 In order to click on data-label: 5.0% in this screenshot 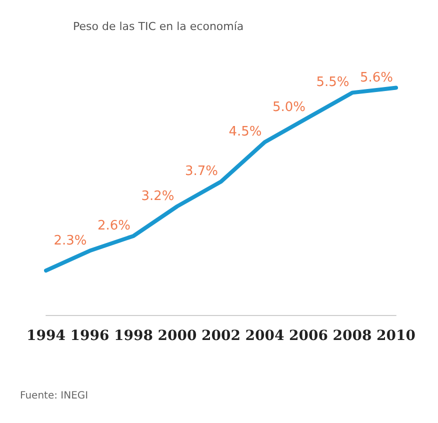, I will do `click(289, 107)`.